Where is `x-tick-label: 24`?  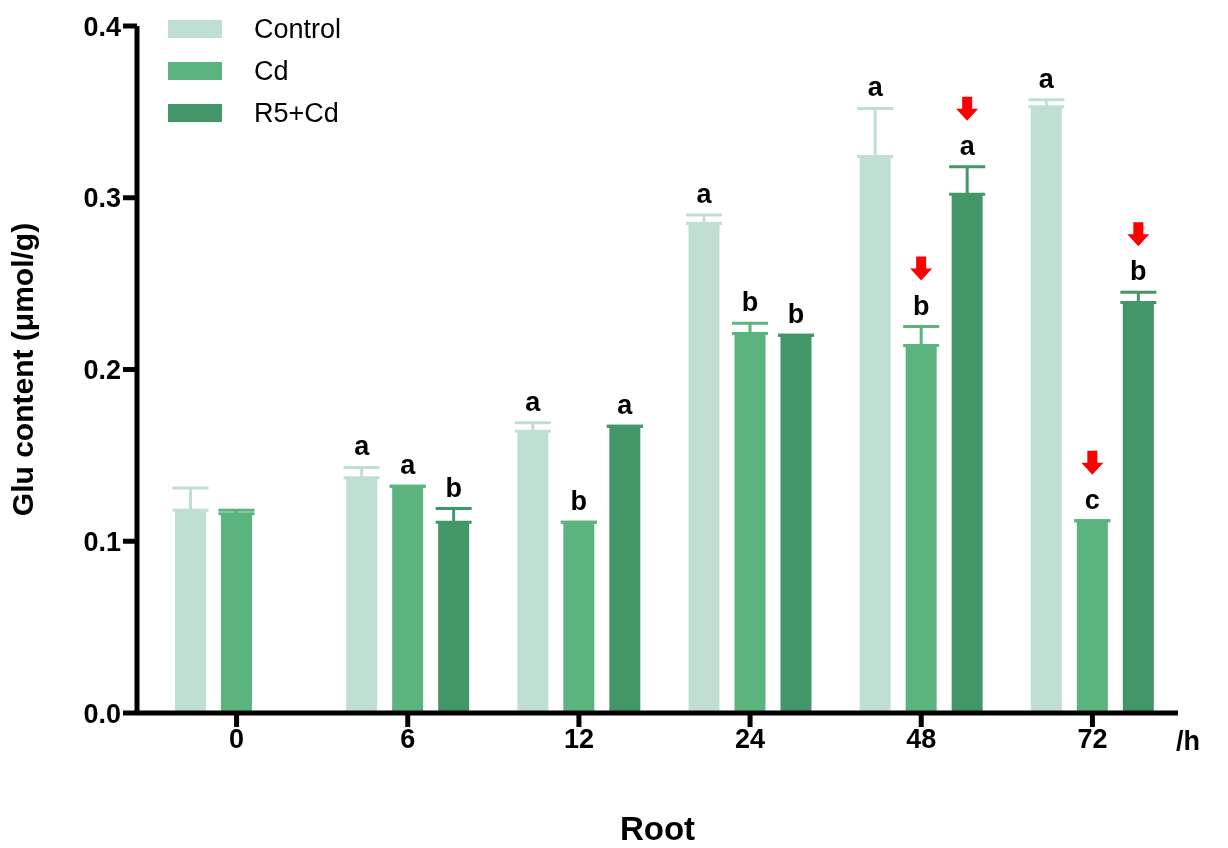
x-tick-label: 24 is located at coordinates (750, 739).